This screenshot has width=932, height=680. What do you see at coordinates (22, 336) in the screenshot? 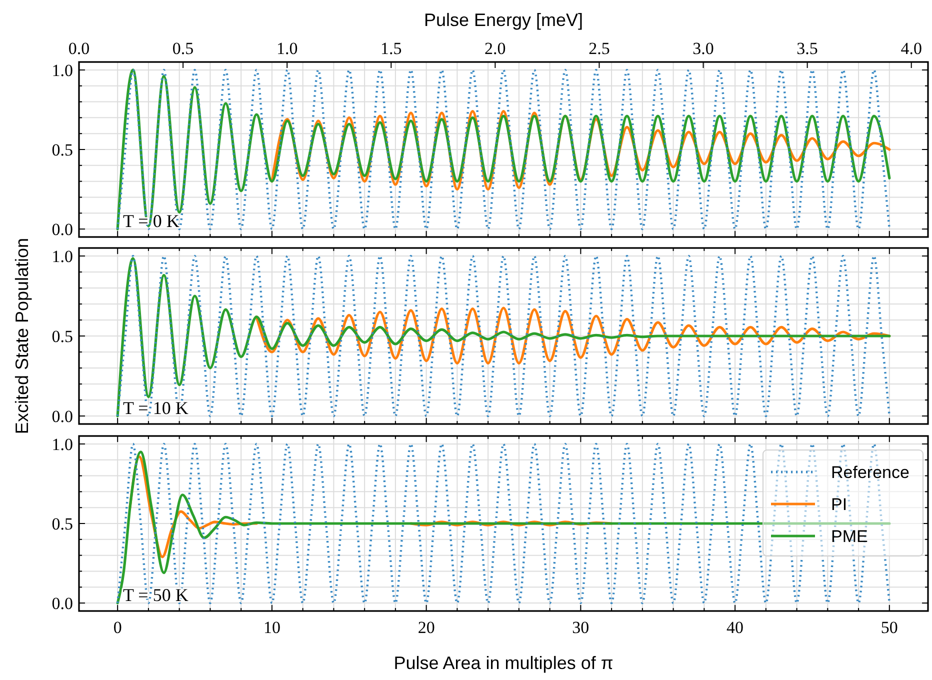
I see `y-axis-title: Excited State Population` at bounding box center [22, 336].